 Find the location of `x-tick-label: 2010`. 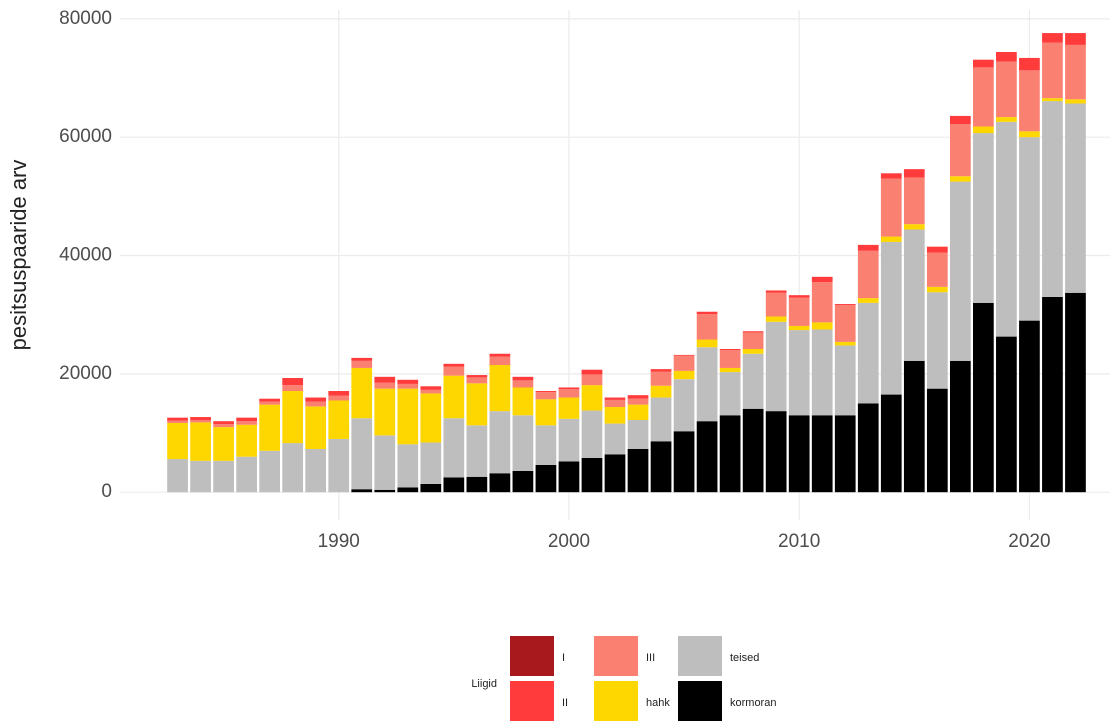

x-tick-label: 2010 is located at coordinates (799, 541).